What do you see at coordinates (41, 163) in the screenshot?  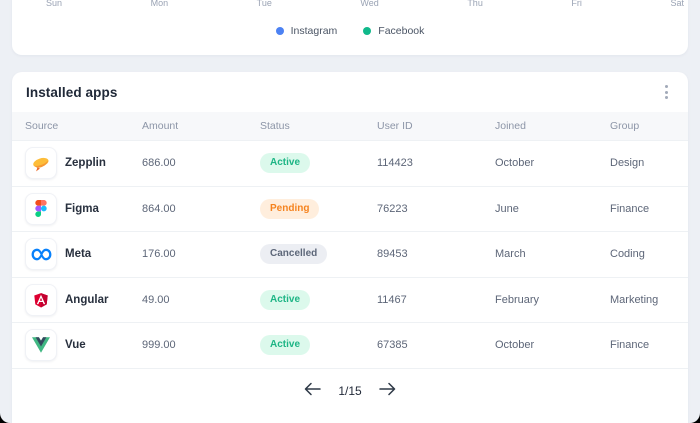 I see `zepplin-icon` at bounding box center [41, 163].